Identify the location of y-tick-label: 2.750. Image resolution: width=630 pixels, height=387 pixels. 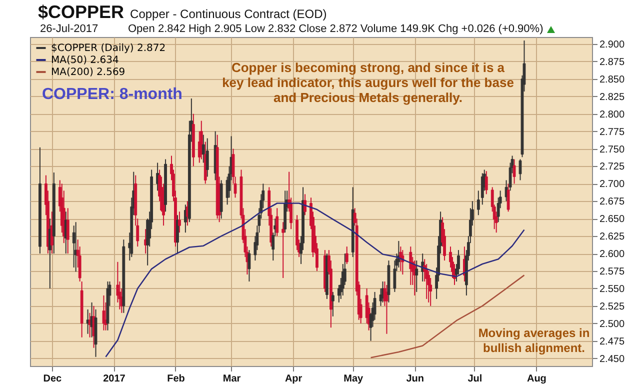
(612, 150).